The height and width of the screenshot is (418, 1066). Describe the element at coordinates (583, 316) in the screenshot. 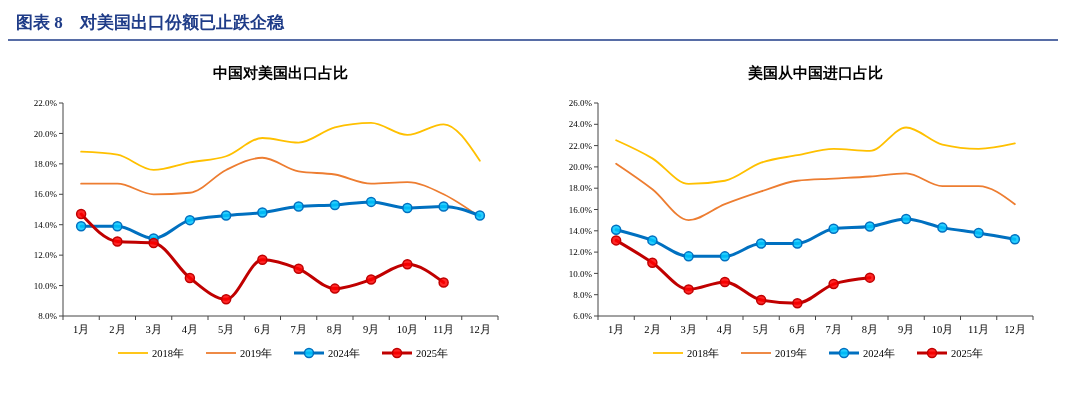

I see `y-tick-label: 6.0%` at that location.